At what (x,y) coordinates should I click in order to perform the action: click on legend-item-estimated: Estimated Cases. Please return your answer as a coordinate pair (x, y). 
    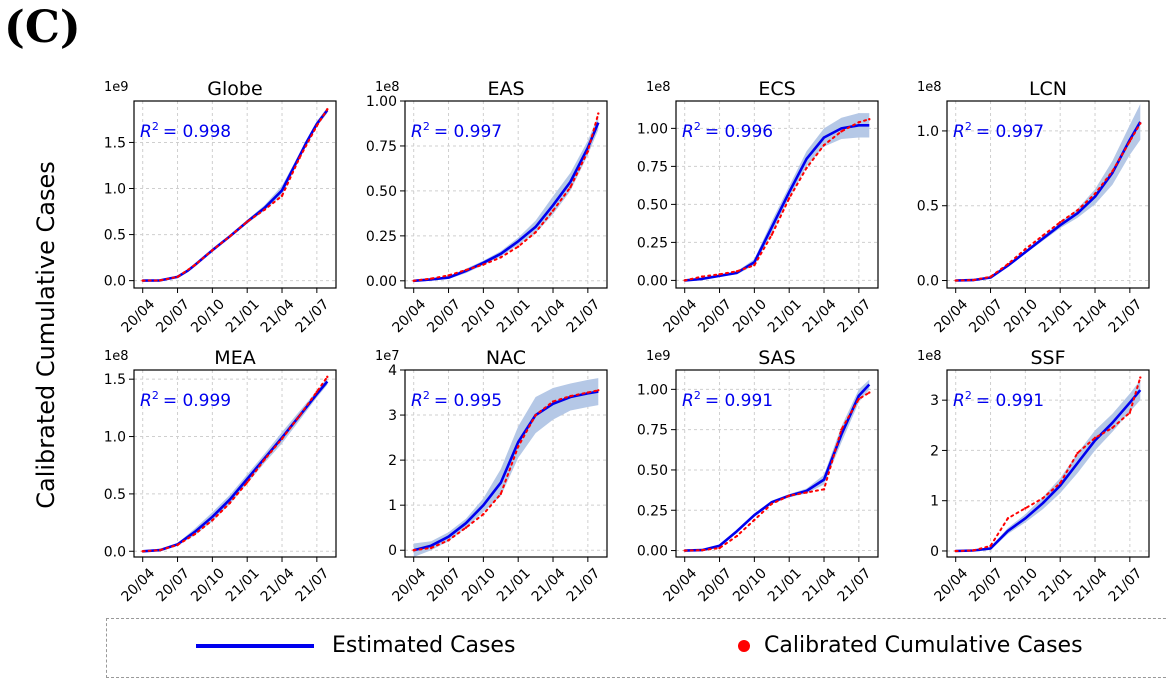
    Looking at the image, I should click on (355, 645).